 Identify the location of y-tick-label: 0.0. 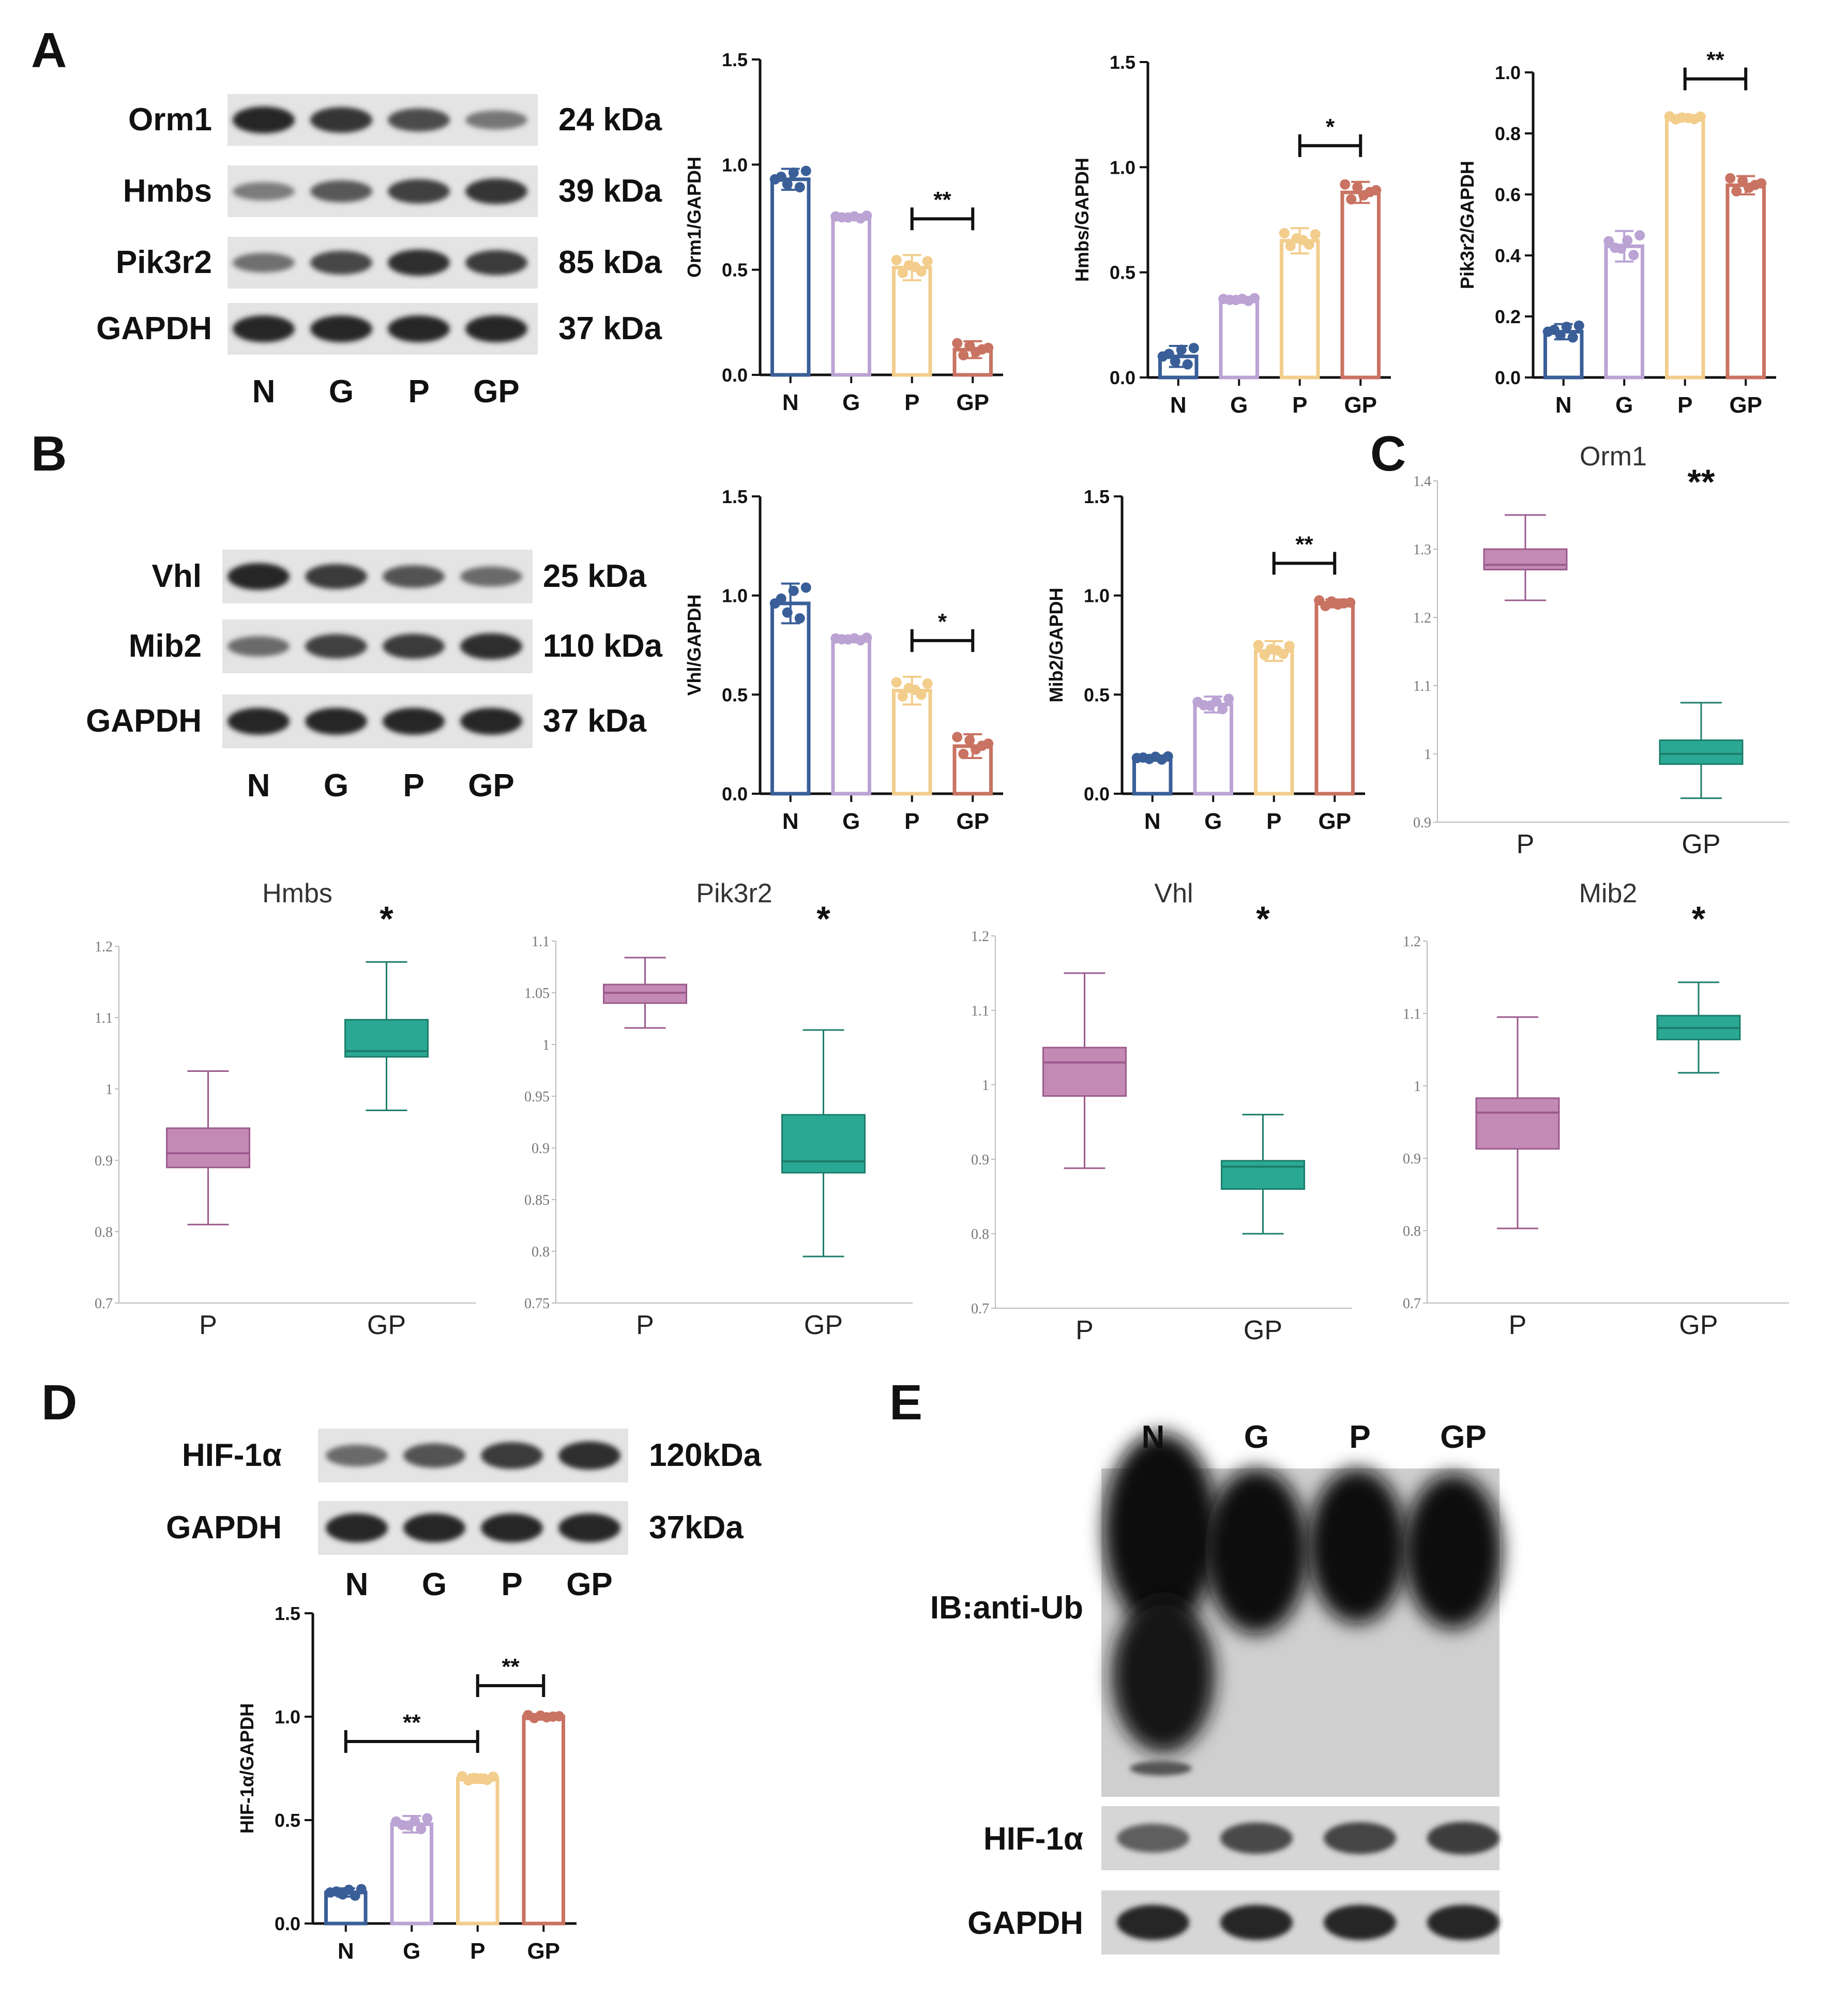
(735, 794).